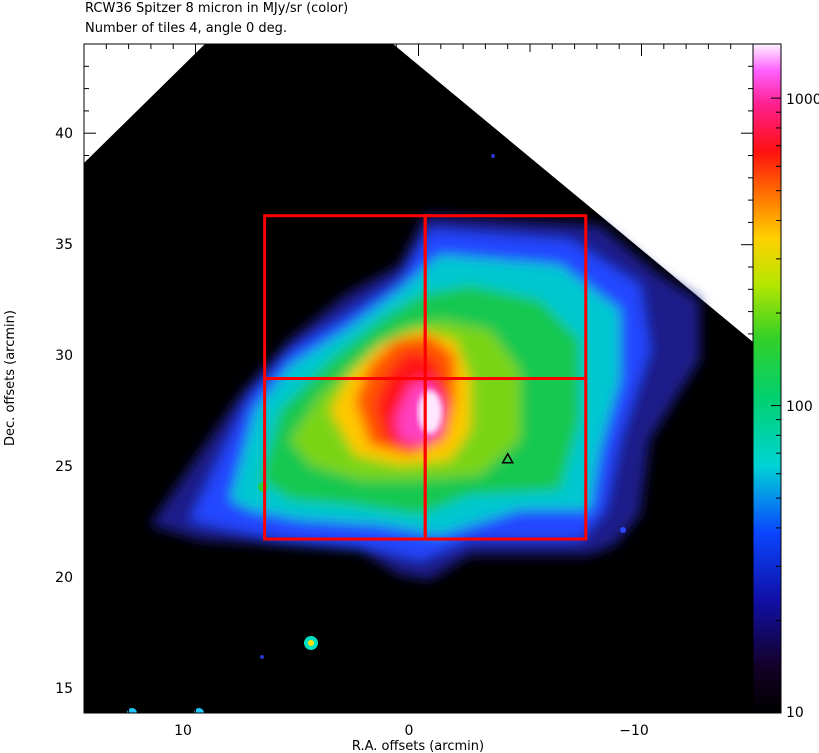 This screenshot has width=819, height=753. What do you see at coordinates (217, 8) in the screenshot?
I see `chart-title: RCW36 Spitzer 8 micron in MJy/sr (color)` at bounding box center [217, 8].